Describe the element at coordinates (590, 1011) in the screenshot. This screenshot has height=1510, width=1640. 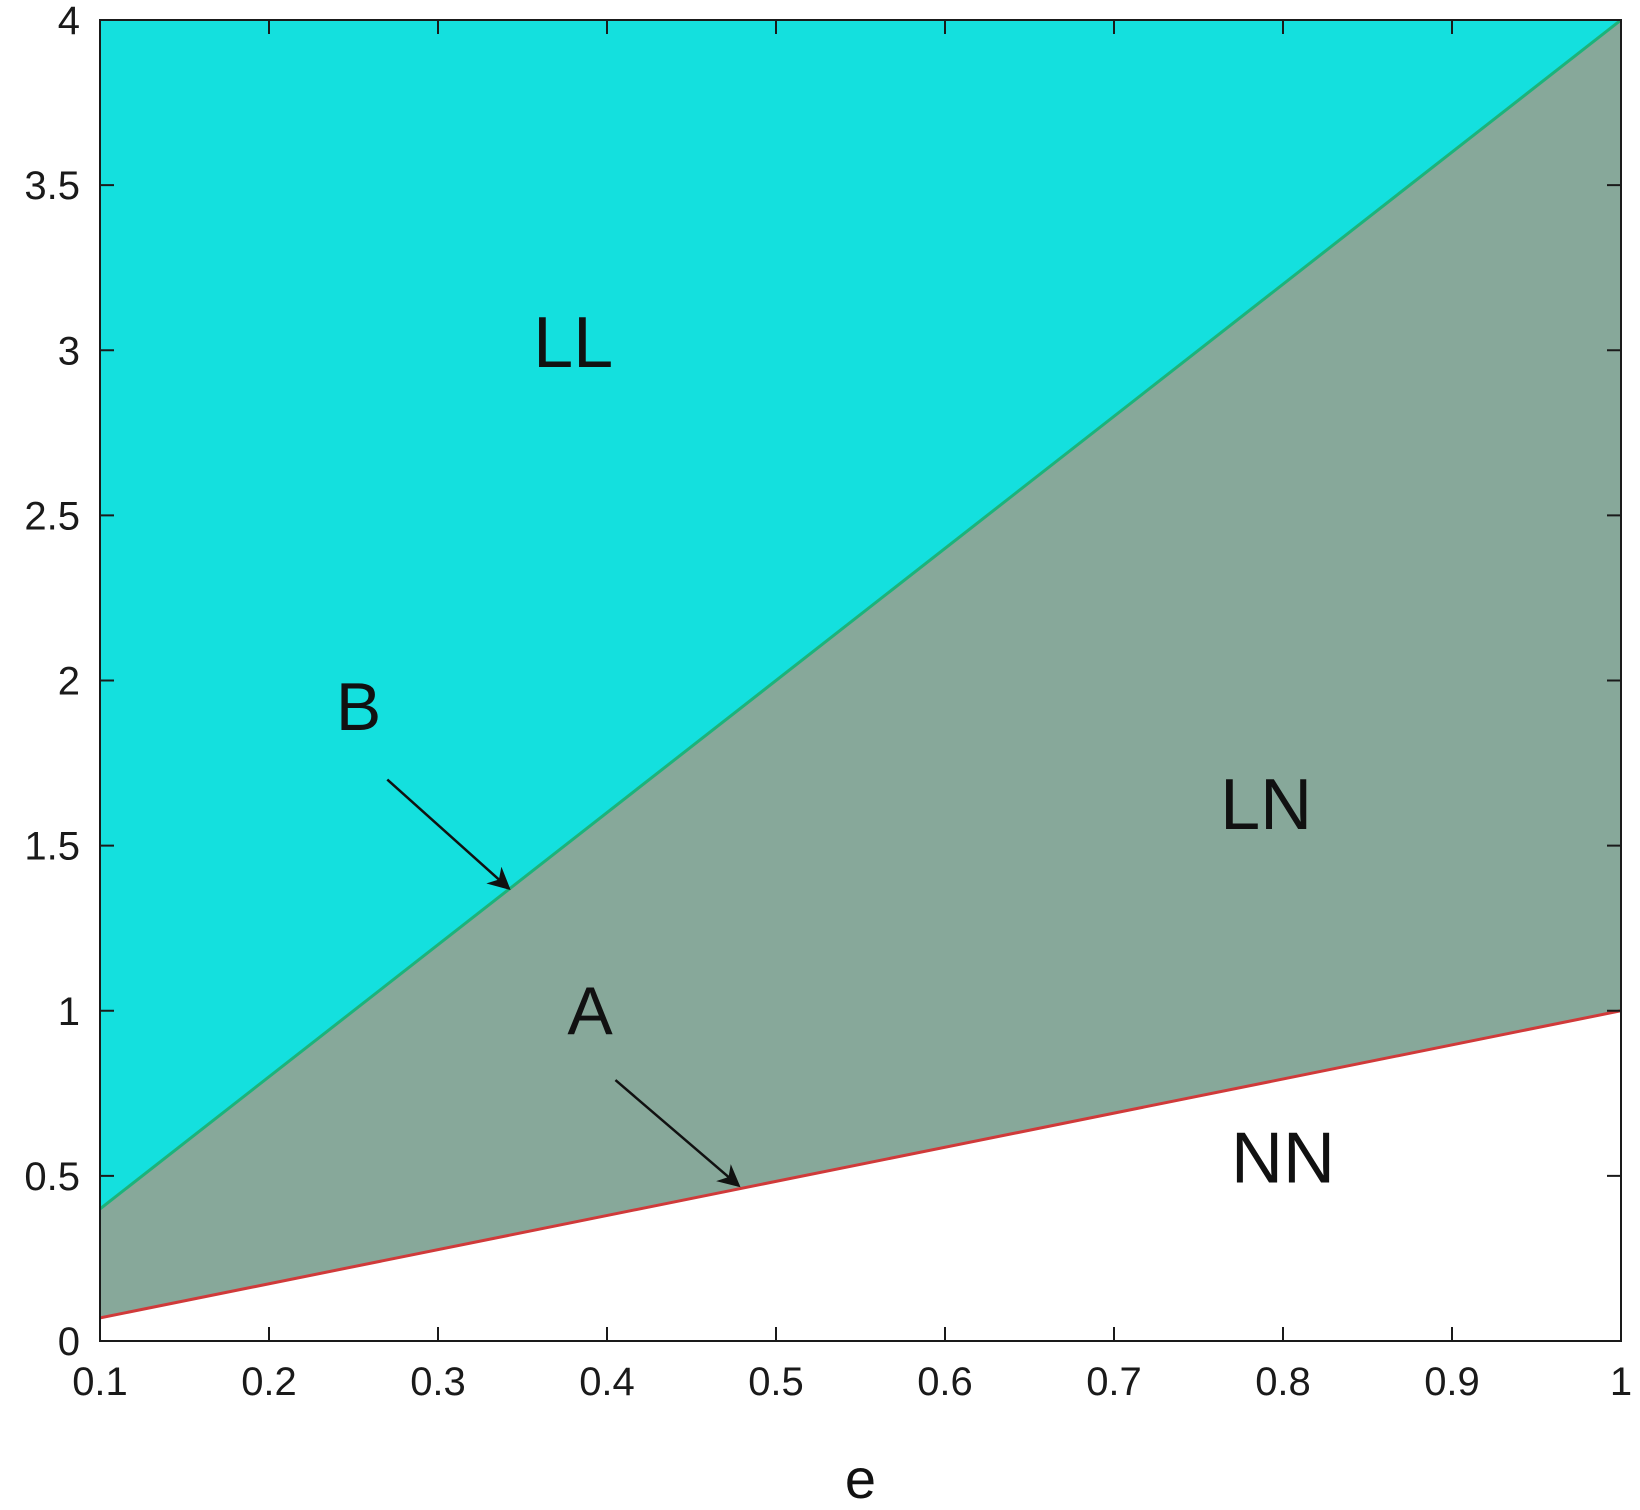
I see `annotation-label-a: A` at that location.